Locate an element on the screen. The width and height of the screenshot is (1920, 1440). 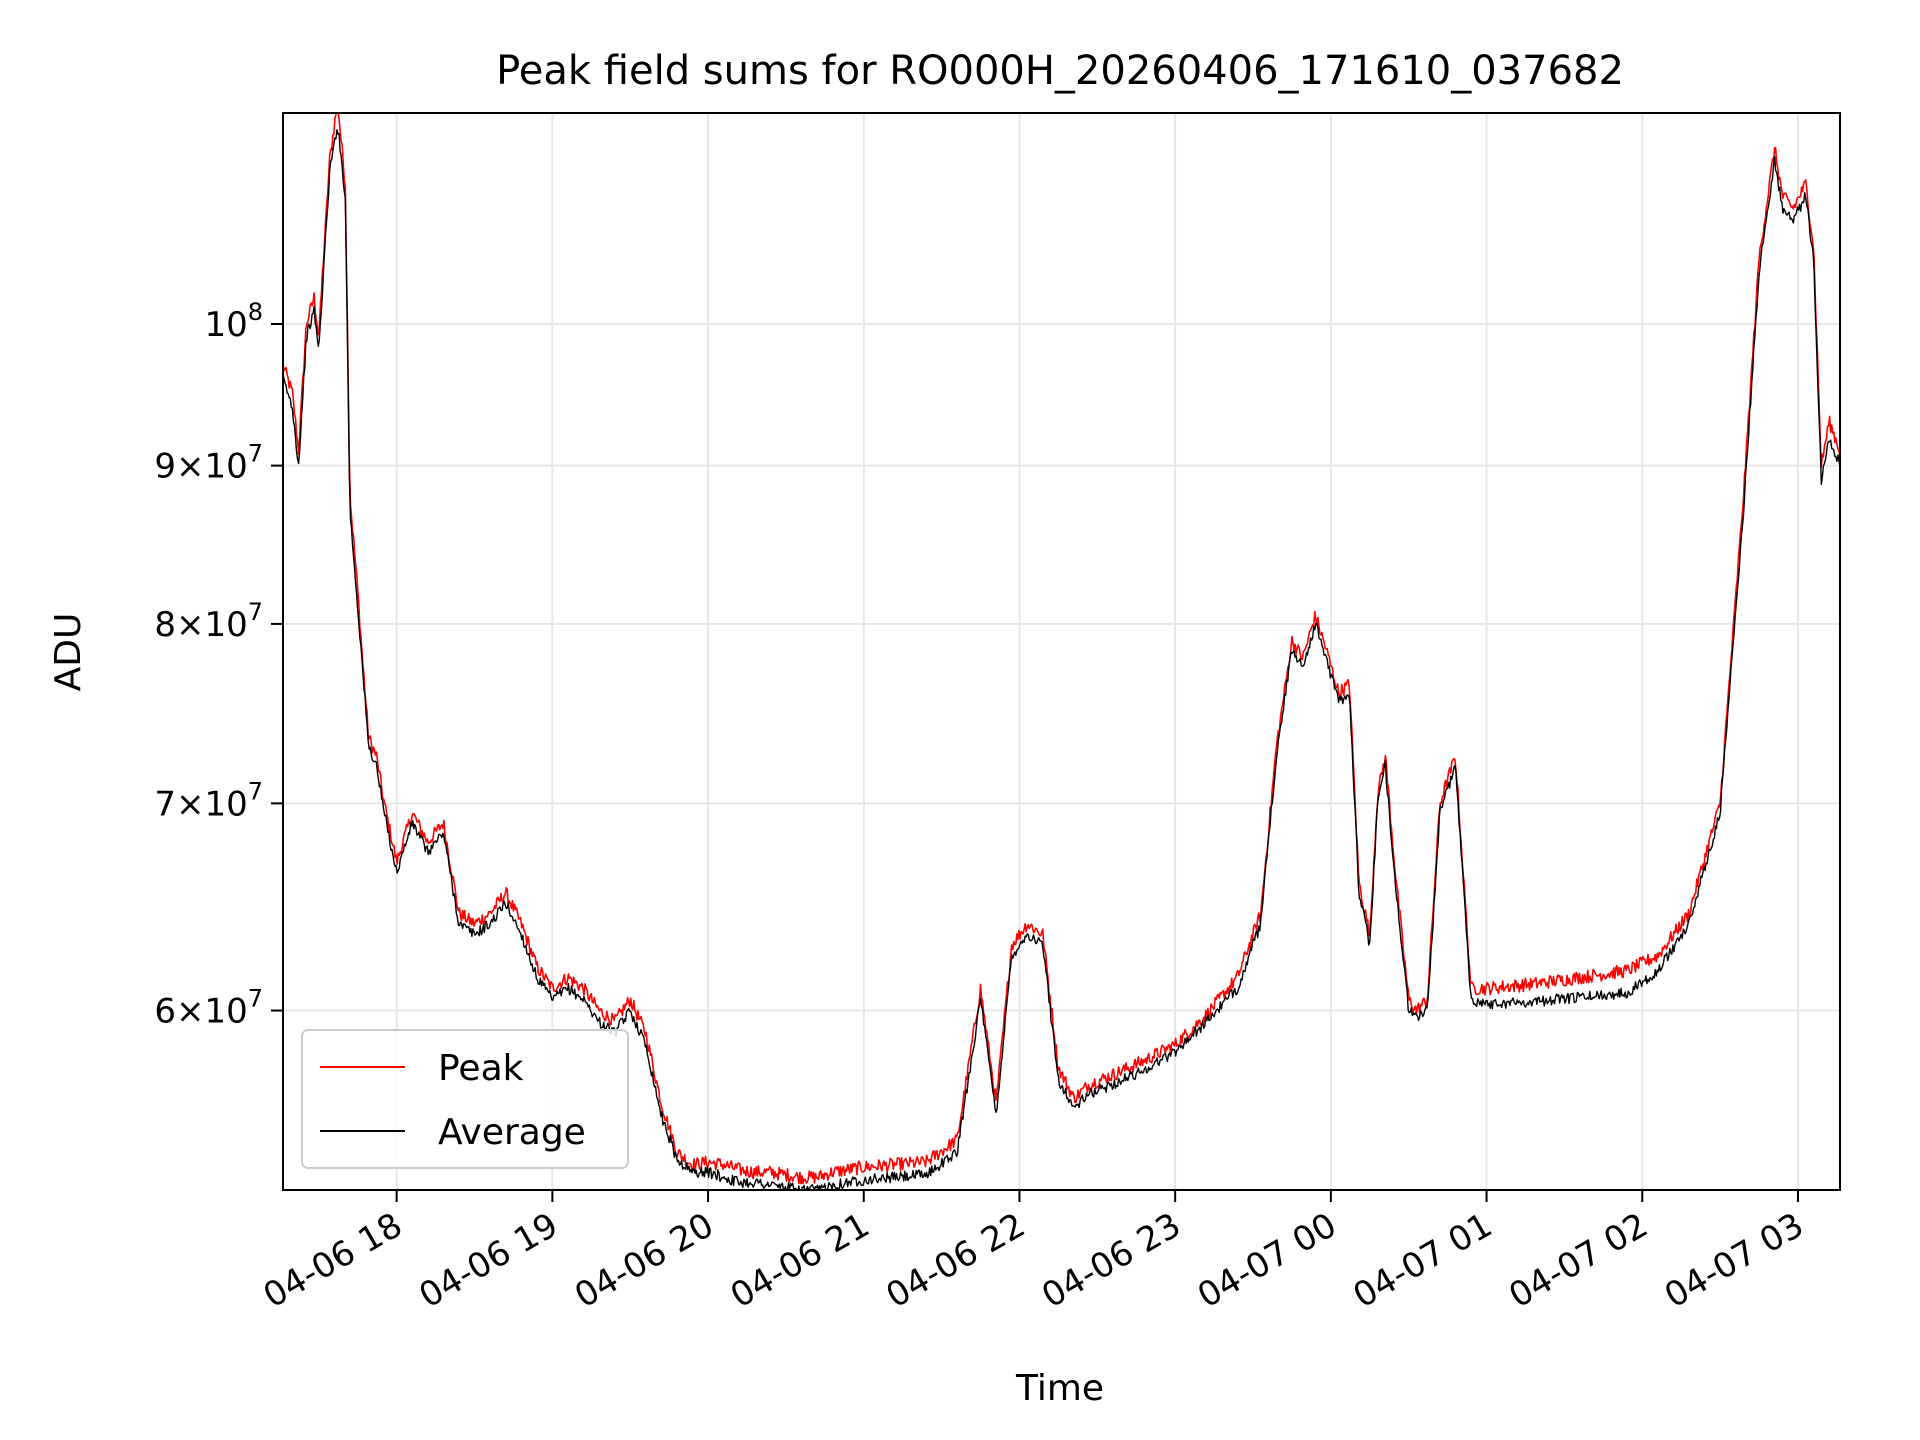
y-tick-label: 7×107 is located at coordinates (208, 800).